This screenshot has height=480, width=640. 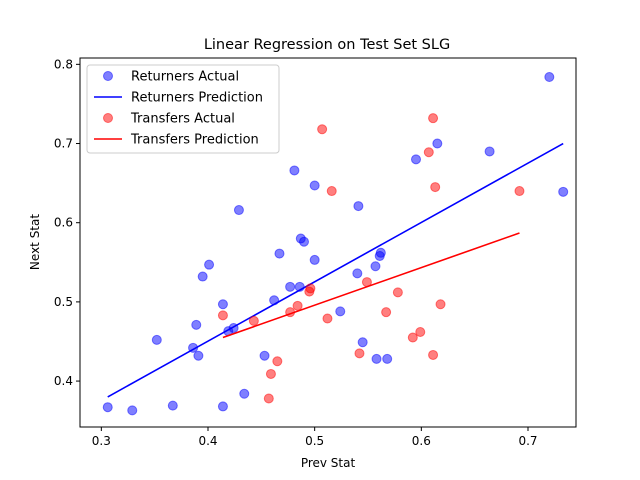 I want to click on y-tick-label: 0.5, so click(x=63, y=302).